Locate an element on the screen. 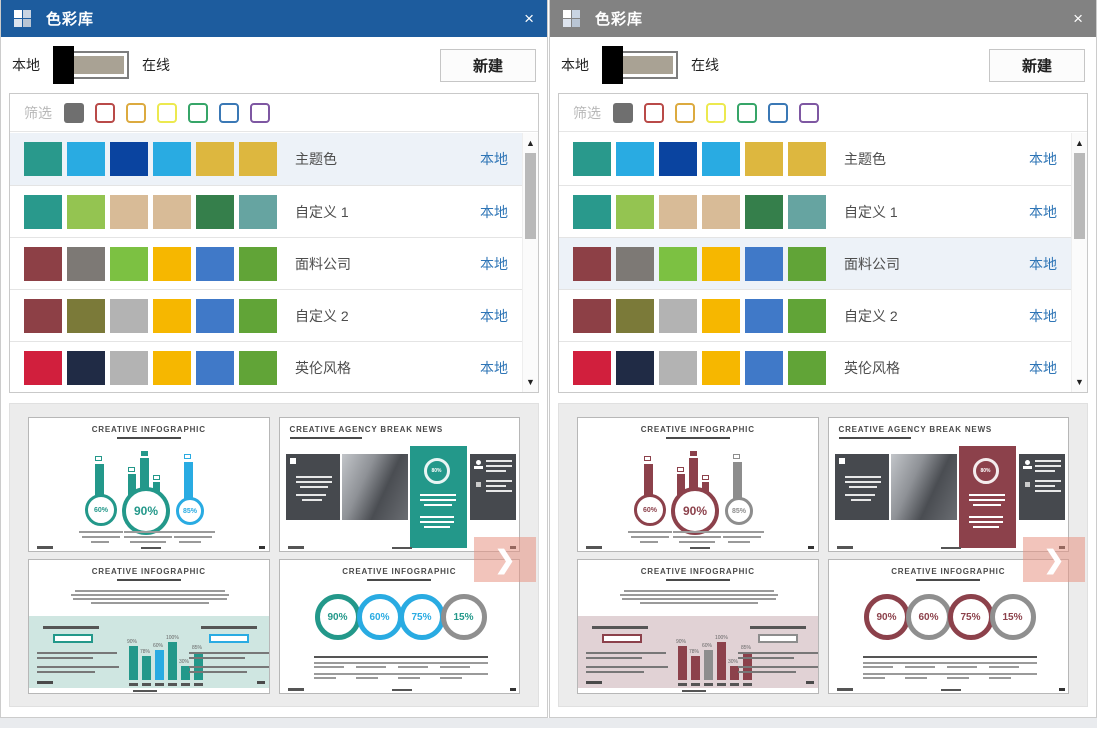 The width and height of the screenshot is (1097, 729). dialog-titlebar: 色彩库 × is located at coordinates (274, 18).